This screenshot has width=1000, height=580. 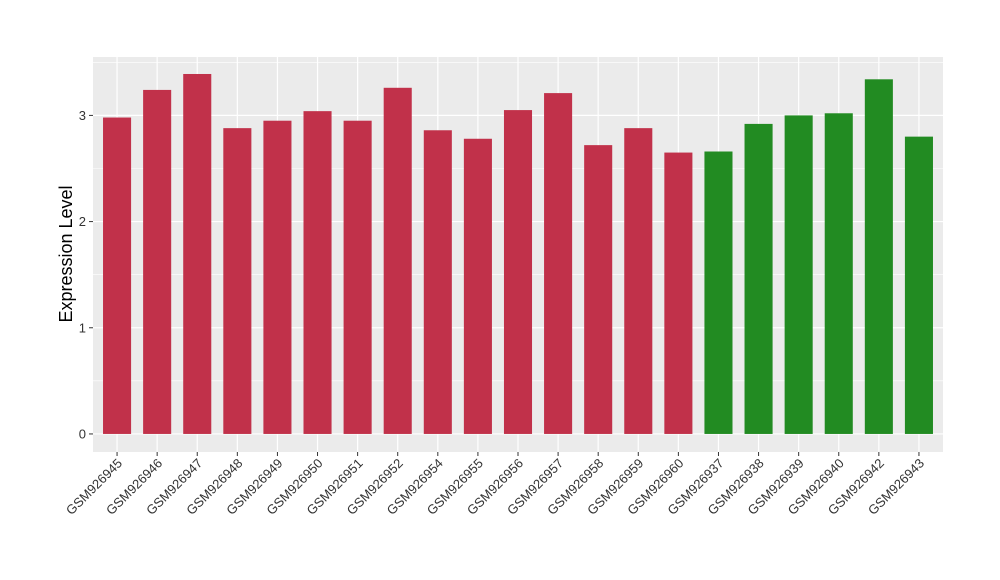 I want to click on bar-GSM926956, so click(x=518, y=272).